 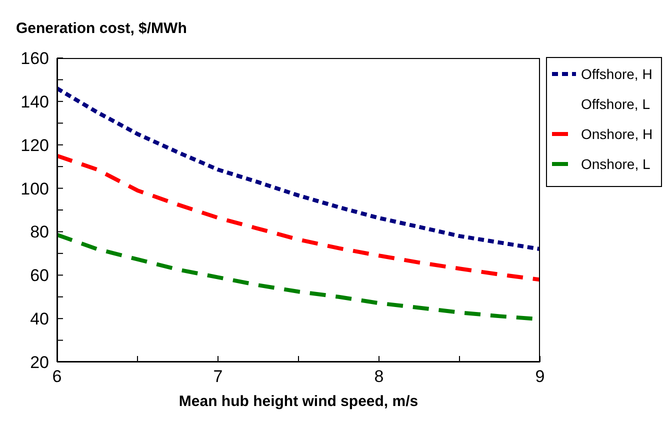 What do you see at coordinates (34, 145) in the screenshot?
I see `y-tick-label: 120` at bounding box center [34, 145].